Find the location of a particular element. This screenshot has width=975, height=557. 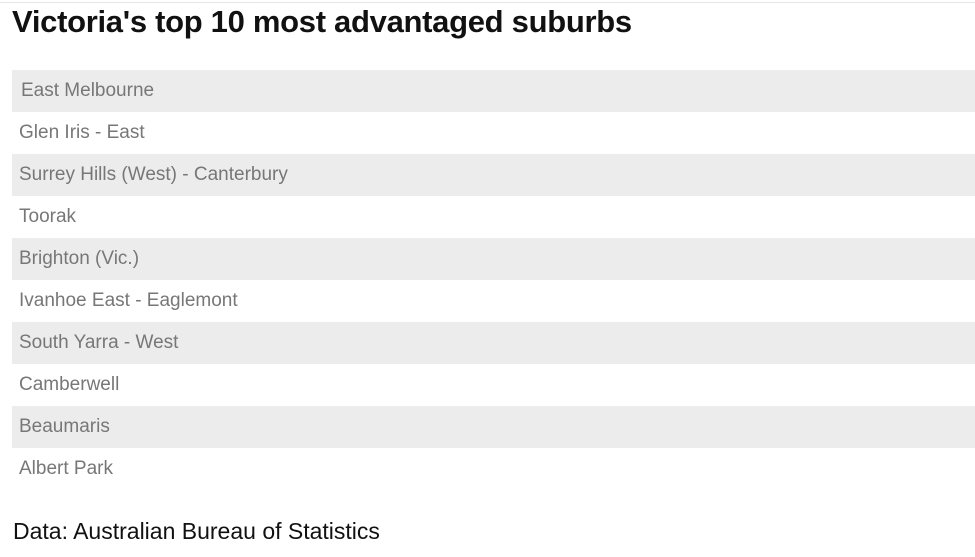

source-note: Data: Australian Bureau of Statistics is located at coordinates (196, 531).